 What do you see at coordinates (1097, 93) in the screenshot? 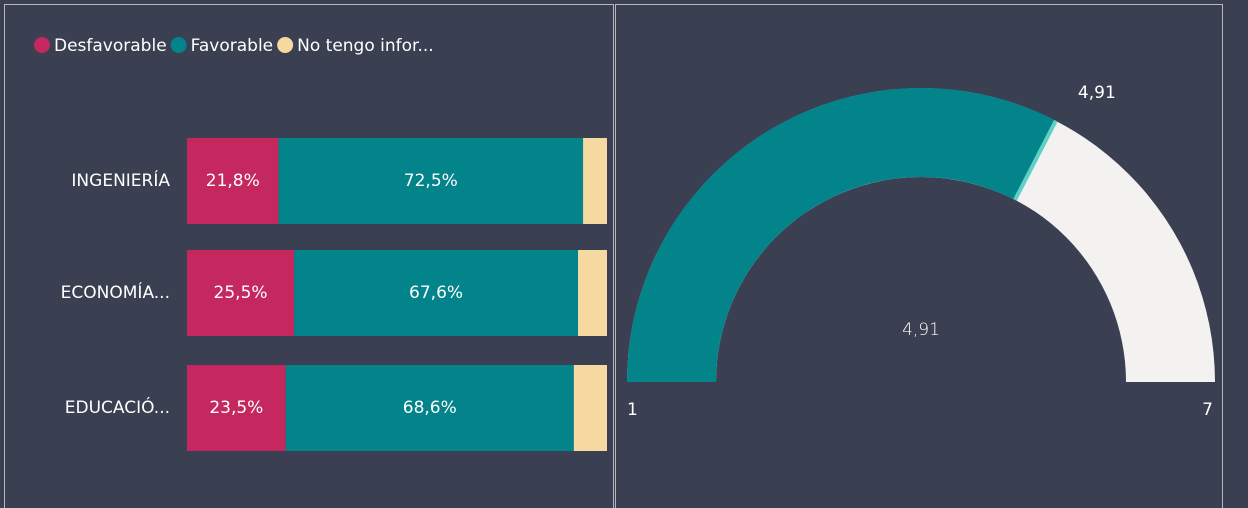
I see `gauge-marker-label: 4,91` at bounding box center [1097, 93].